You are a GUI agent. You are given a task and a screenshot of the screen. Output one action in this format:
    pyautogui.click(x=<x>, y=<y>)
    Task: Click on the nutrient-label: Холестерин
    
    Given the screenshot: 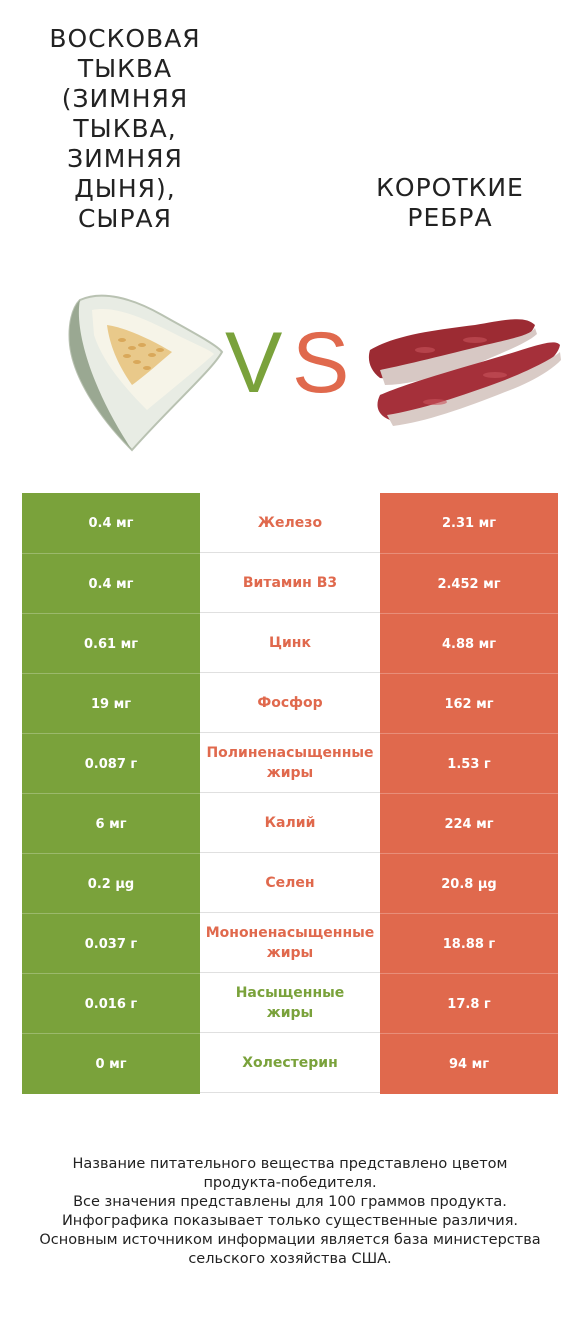 What is the action you would take?
    pyautogui.click(x=290, y=1063)
    